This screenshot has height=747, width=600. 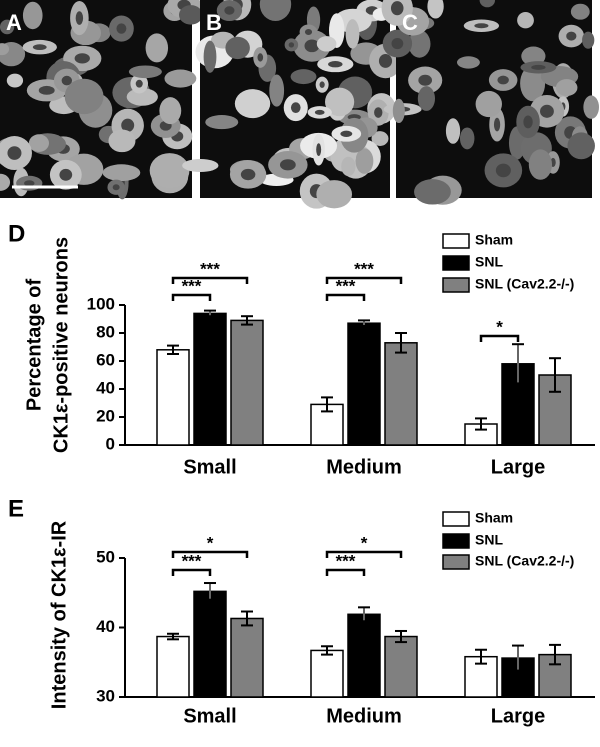 What do you see at coordinates (105, 695) in the screenshot?
I see `y-tick-label: 30` at bounding box center [105, 695].